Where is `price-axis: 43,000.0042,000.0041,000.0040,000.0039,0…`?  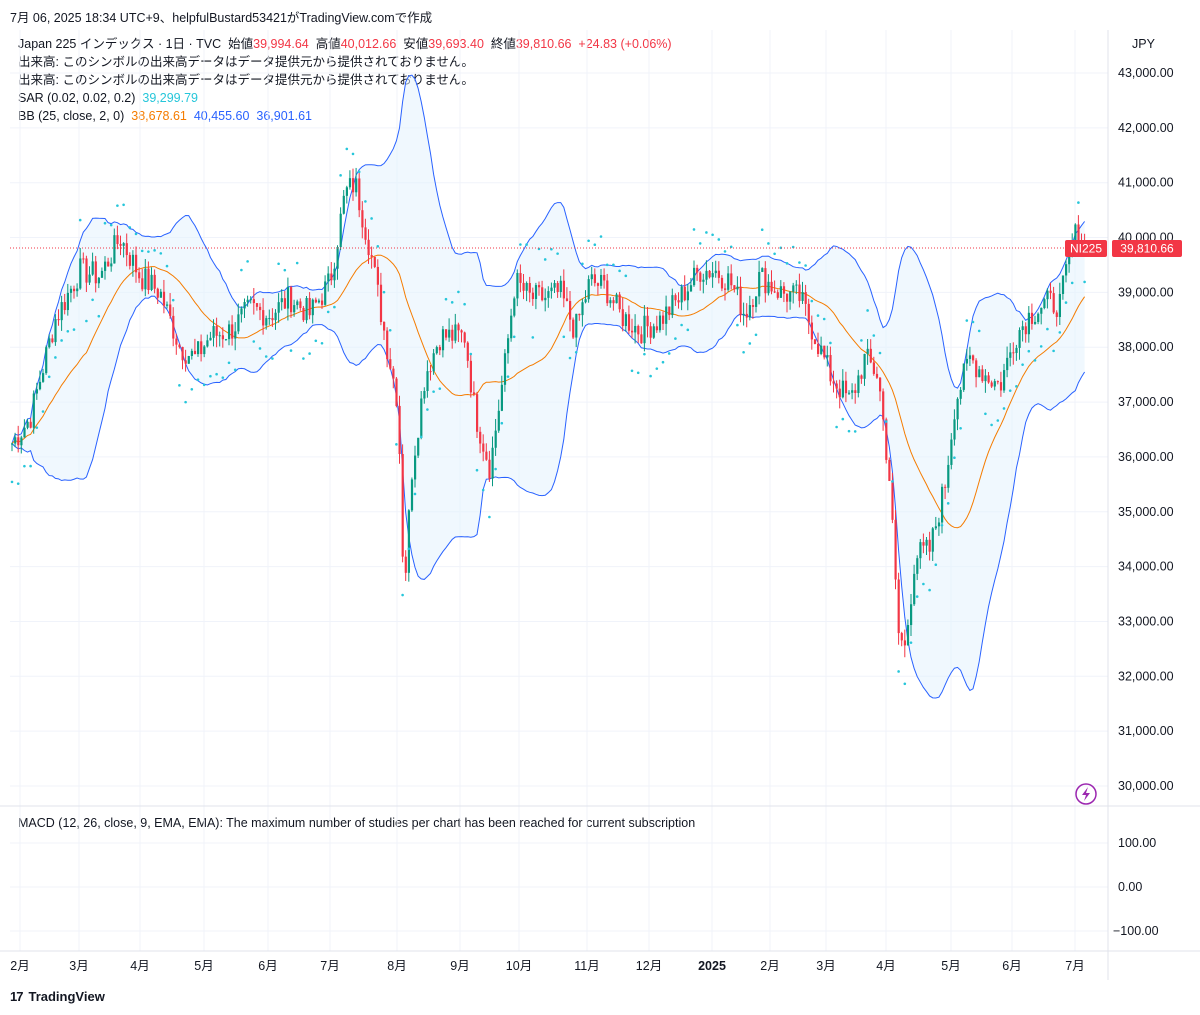
price-axis: 43,000.0042,000.0041,000.0040,000.0039,0… is located at coordinates (1146, 429).